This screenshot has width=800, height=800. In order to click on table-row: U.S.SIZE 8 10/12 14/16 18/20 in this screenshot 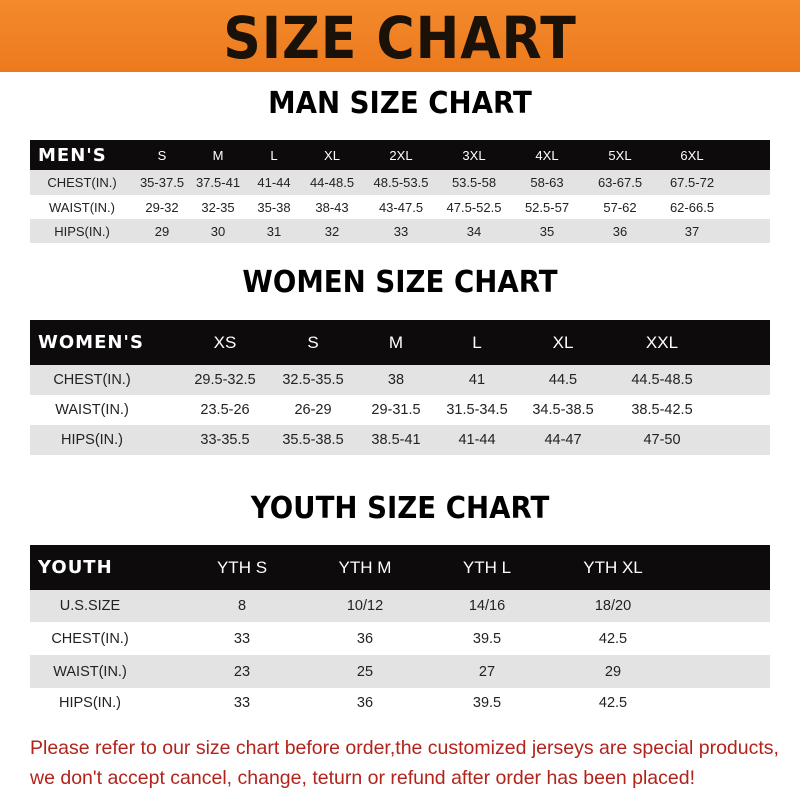, I will do `click(400, 606)`.